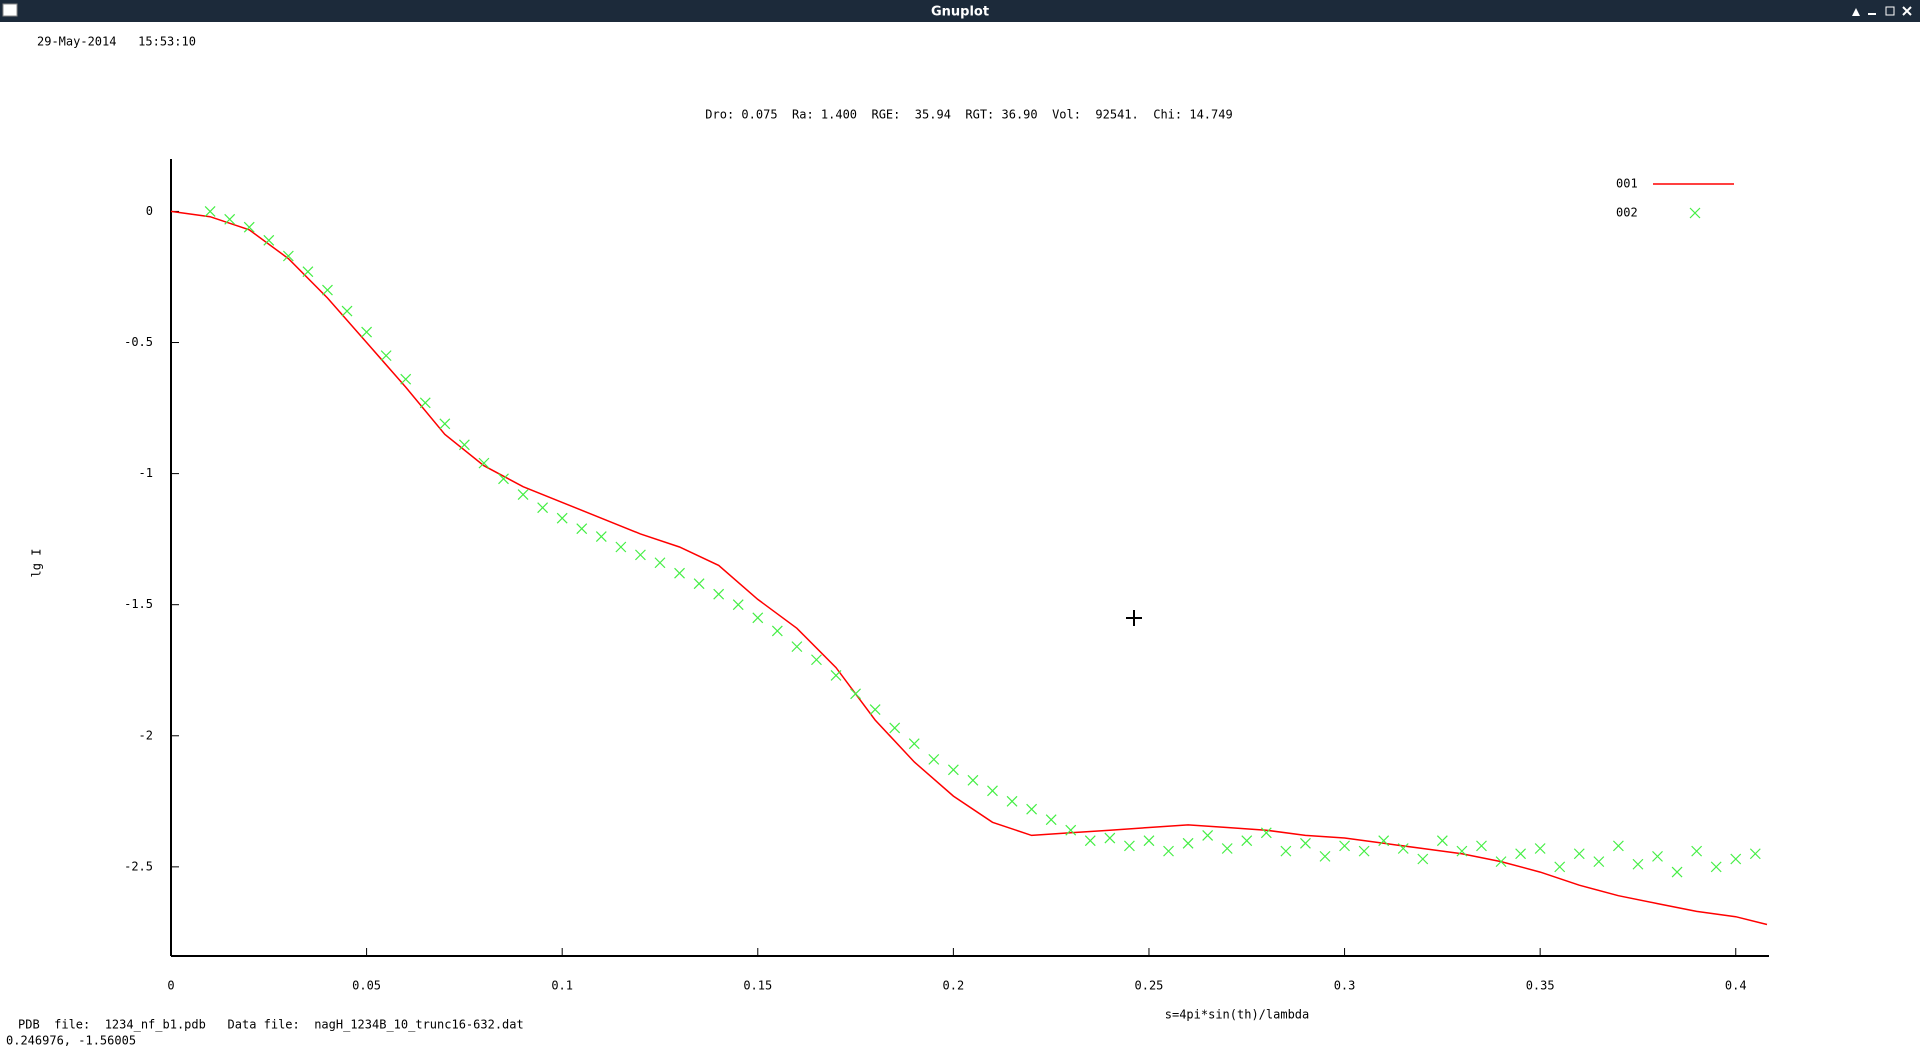 This screenshot has width=1920, height=1049. I want to click on window-menu-icon, so click(10, 10).